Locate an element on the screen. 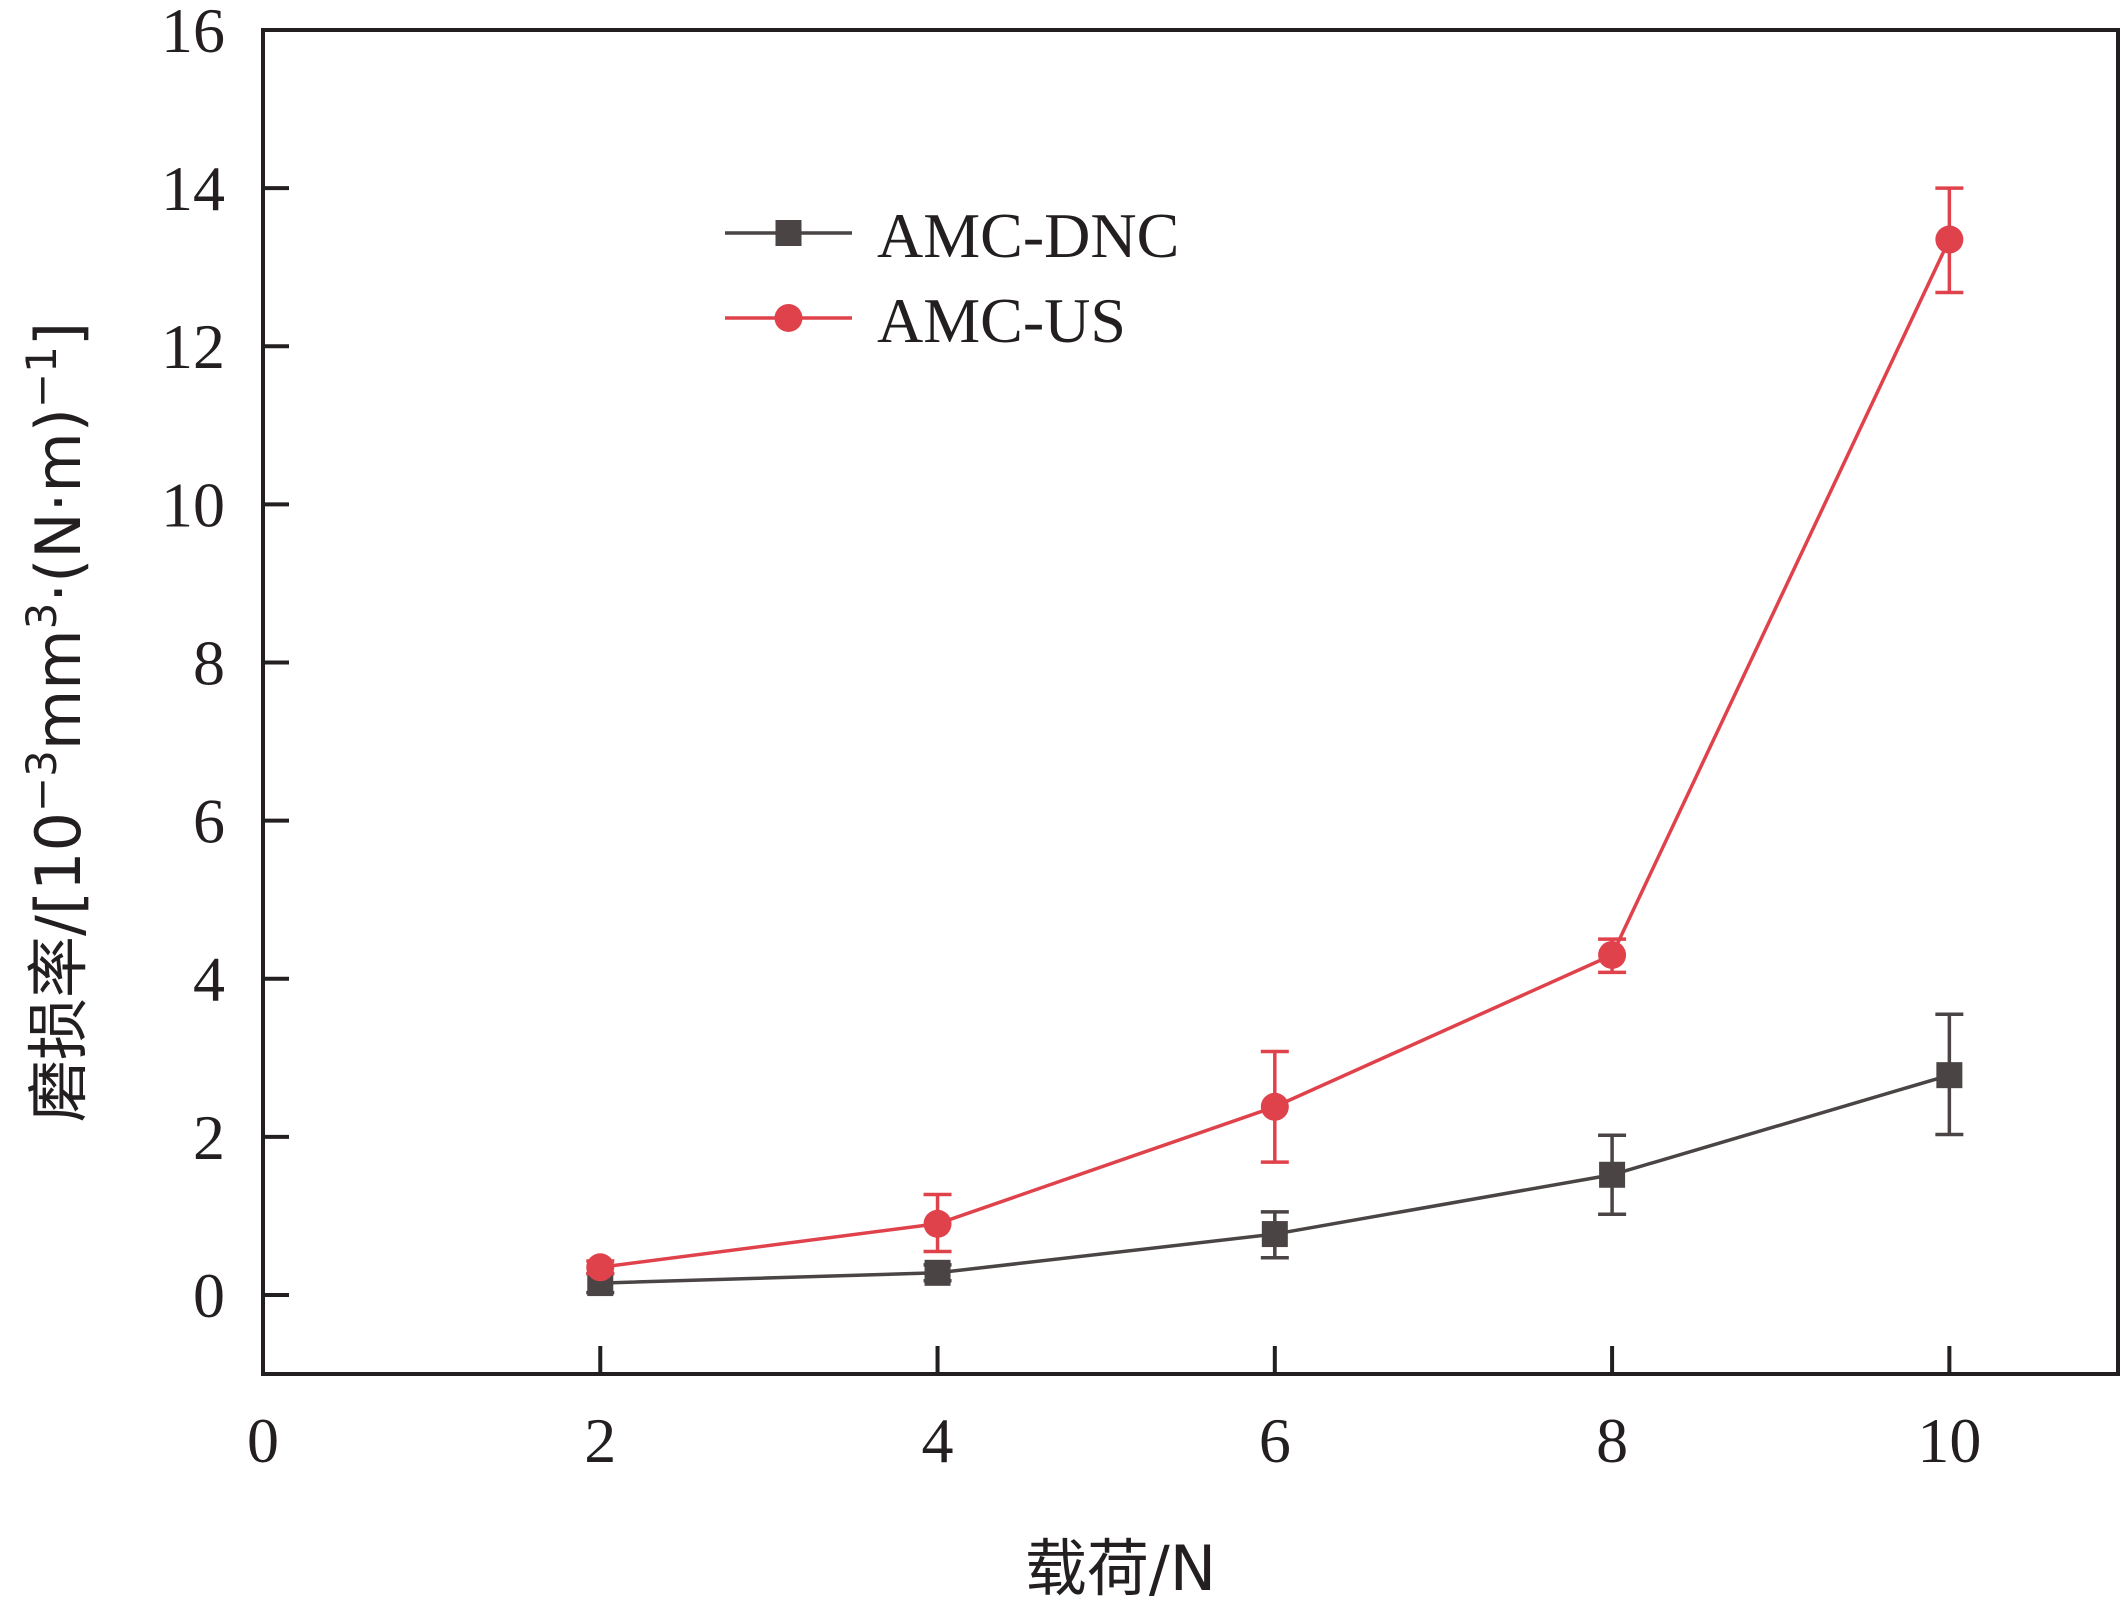 The width and height of the screenshot is (2121, 1606). y-tick-label: 10 is located at coordinates (193, 504).